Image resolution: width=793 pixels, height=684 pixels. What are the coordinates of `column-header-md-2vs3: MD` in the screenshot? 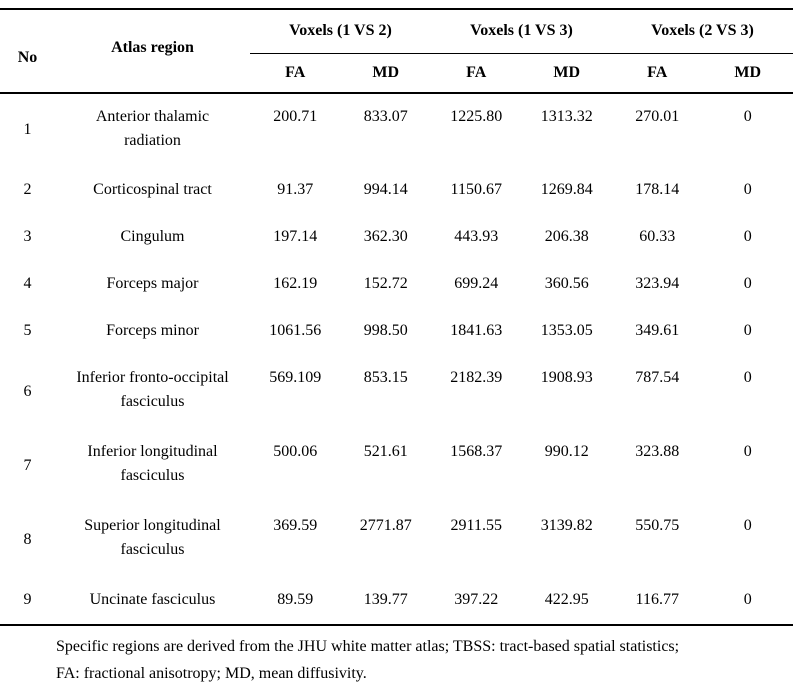 It's located at (748, 72).